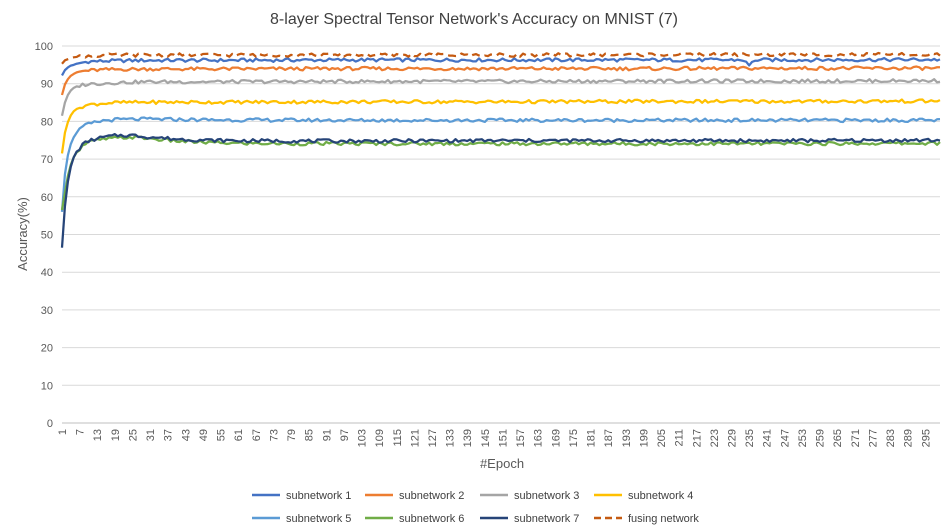 This screenshot has height=530, width=948. I want to click on y-tick-label: 10, so click(47, 386).